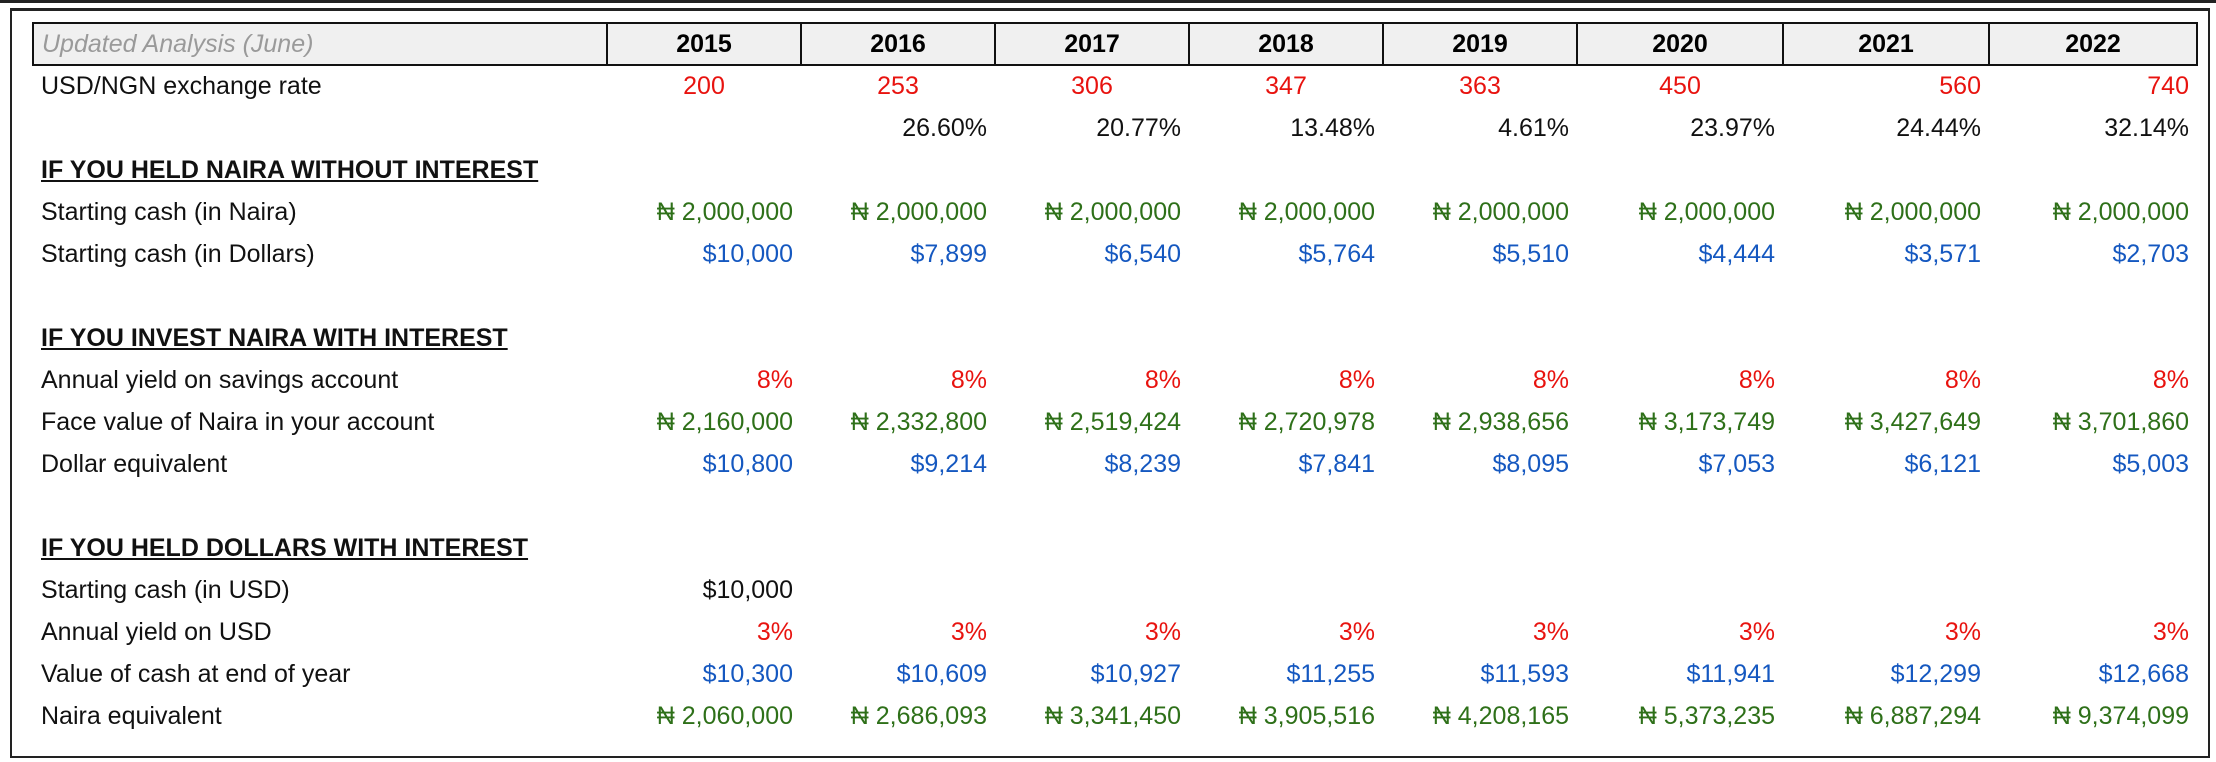 The height and width of the screenshot is (762, 2216). What do you see at coordinates (1938, 127) in the screenshot?
I see `pct-change-cell: 24.44%` at bounding box center [1938, 127].